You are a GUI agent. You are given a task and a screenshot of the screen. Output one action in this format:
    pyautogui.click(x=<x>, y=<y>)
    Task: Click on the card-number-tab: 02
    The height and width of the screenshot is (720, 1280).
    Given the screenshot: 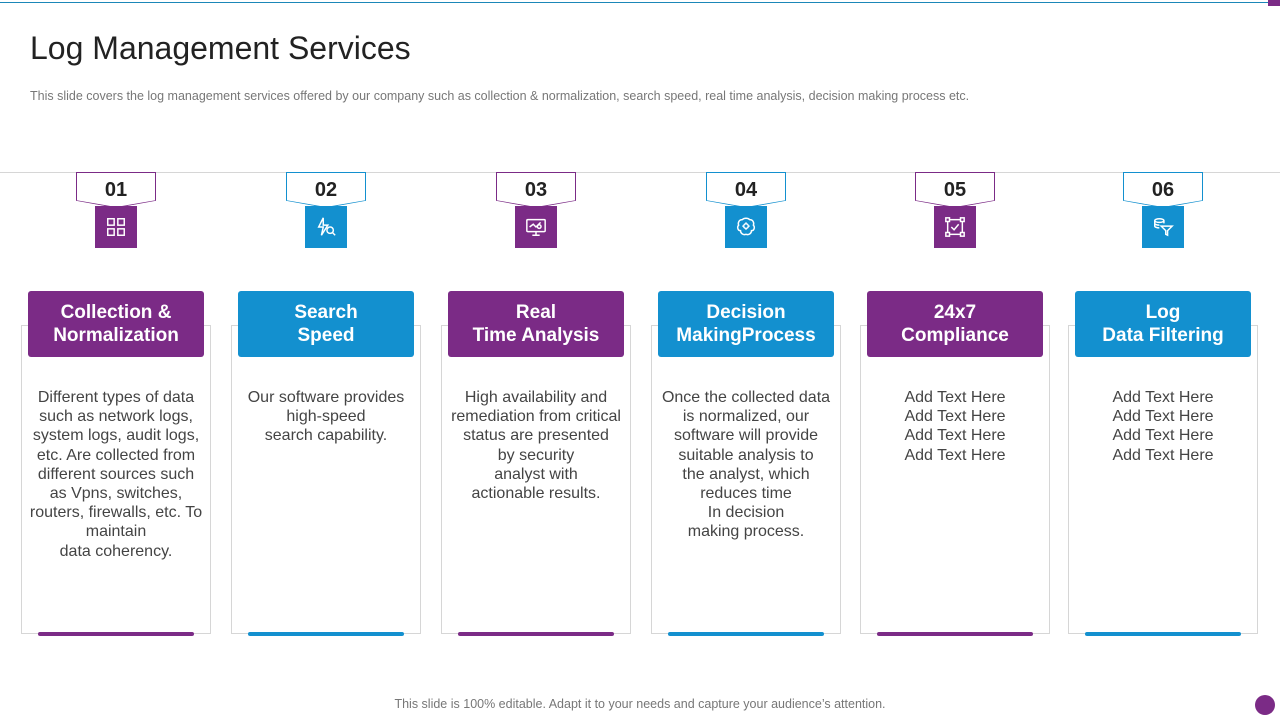 What is the action you would take?
    pyautogui.click(x=326, y=190)
    